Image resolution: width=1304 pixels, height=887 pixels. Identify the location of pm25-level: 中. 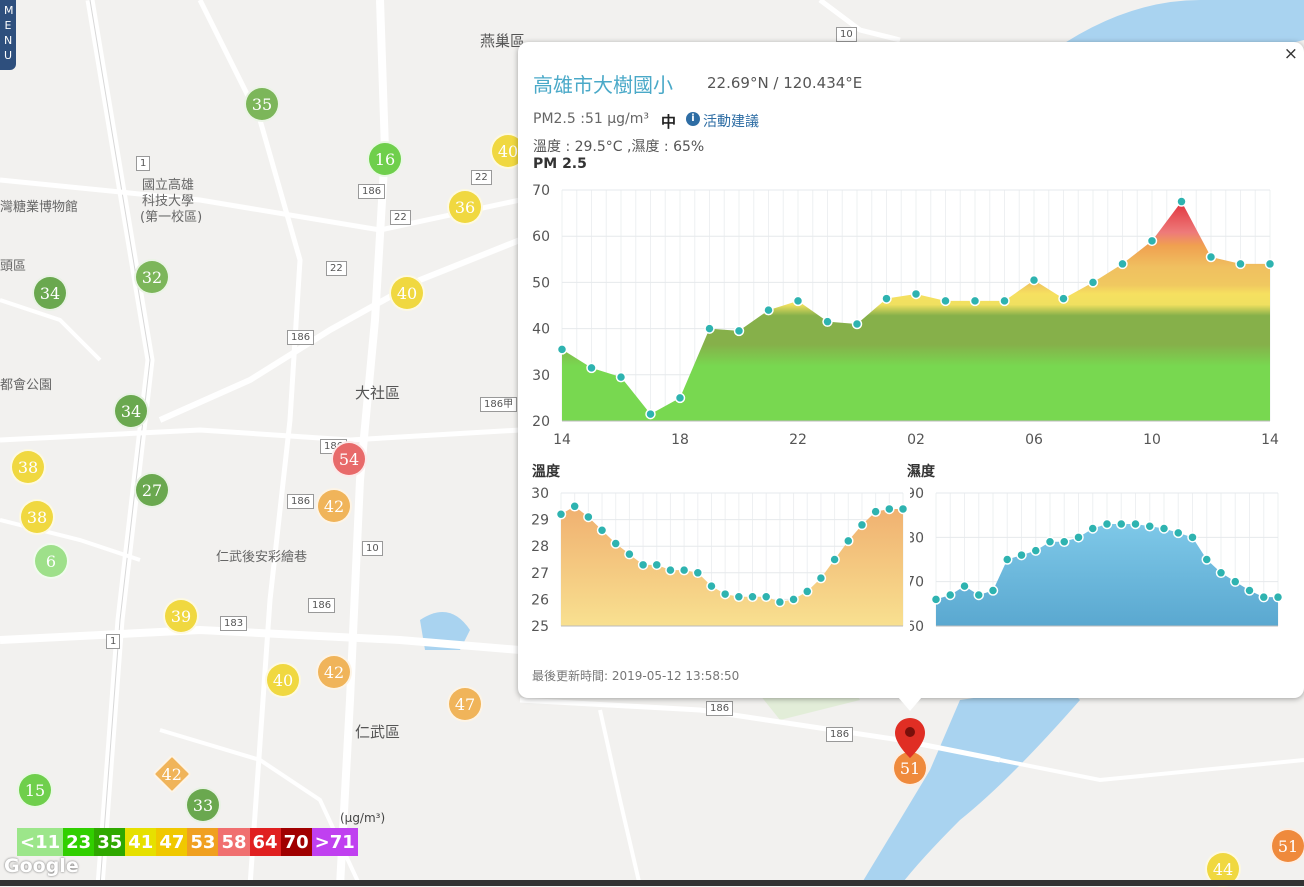
(669, 122).